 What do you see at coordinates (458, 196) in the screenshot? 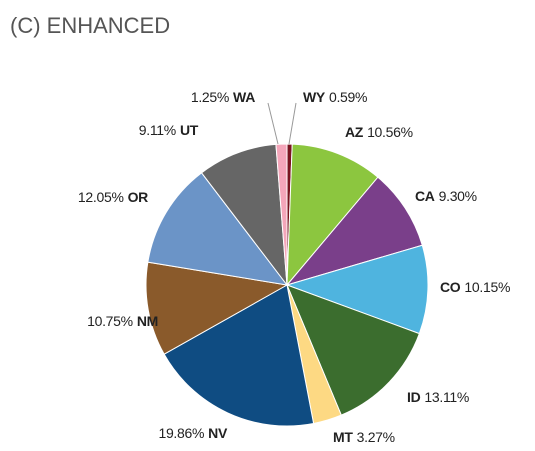
I see `value-label: 9.30%` at bounding box center [458, 196].